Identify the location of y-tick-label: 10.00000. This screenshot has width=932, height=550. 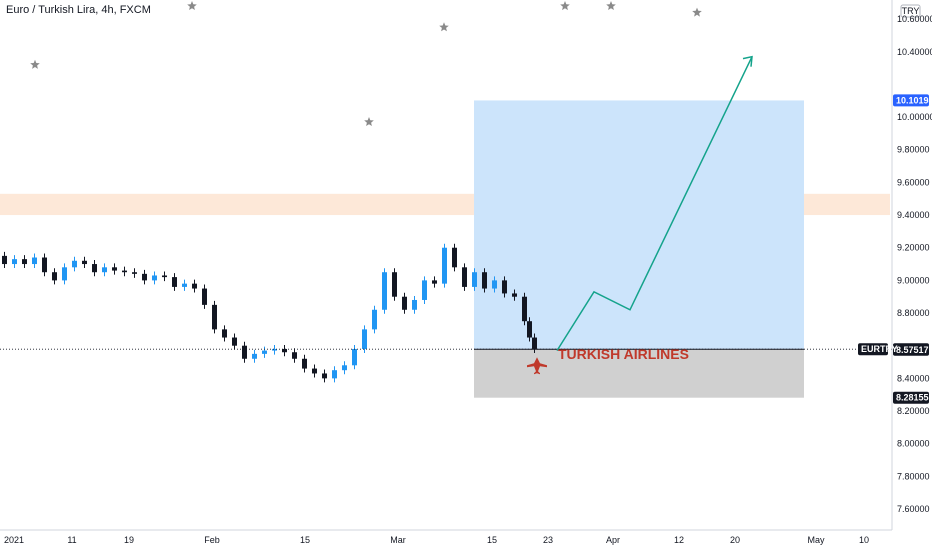
(914, 117).